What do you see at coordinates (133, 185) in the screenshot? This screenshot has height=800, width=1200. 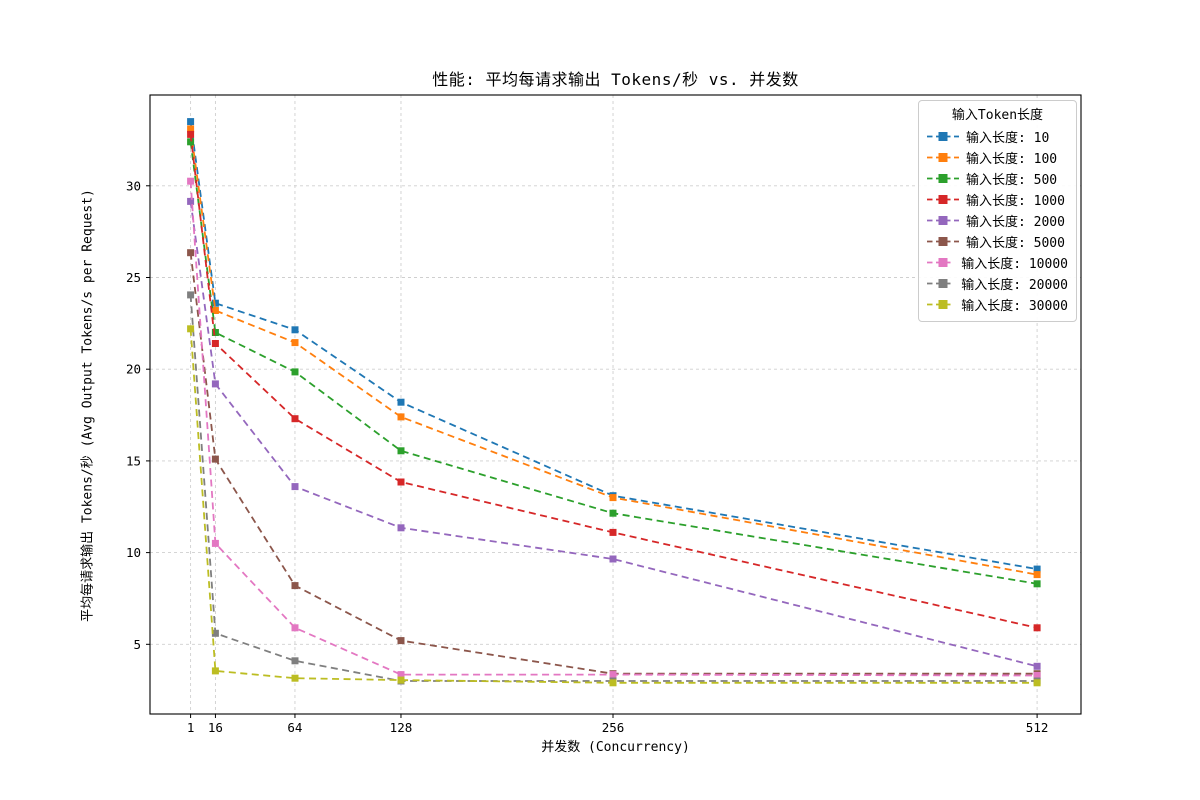 I see `y-tick-label: 30` at bounding box center [133, 185].